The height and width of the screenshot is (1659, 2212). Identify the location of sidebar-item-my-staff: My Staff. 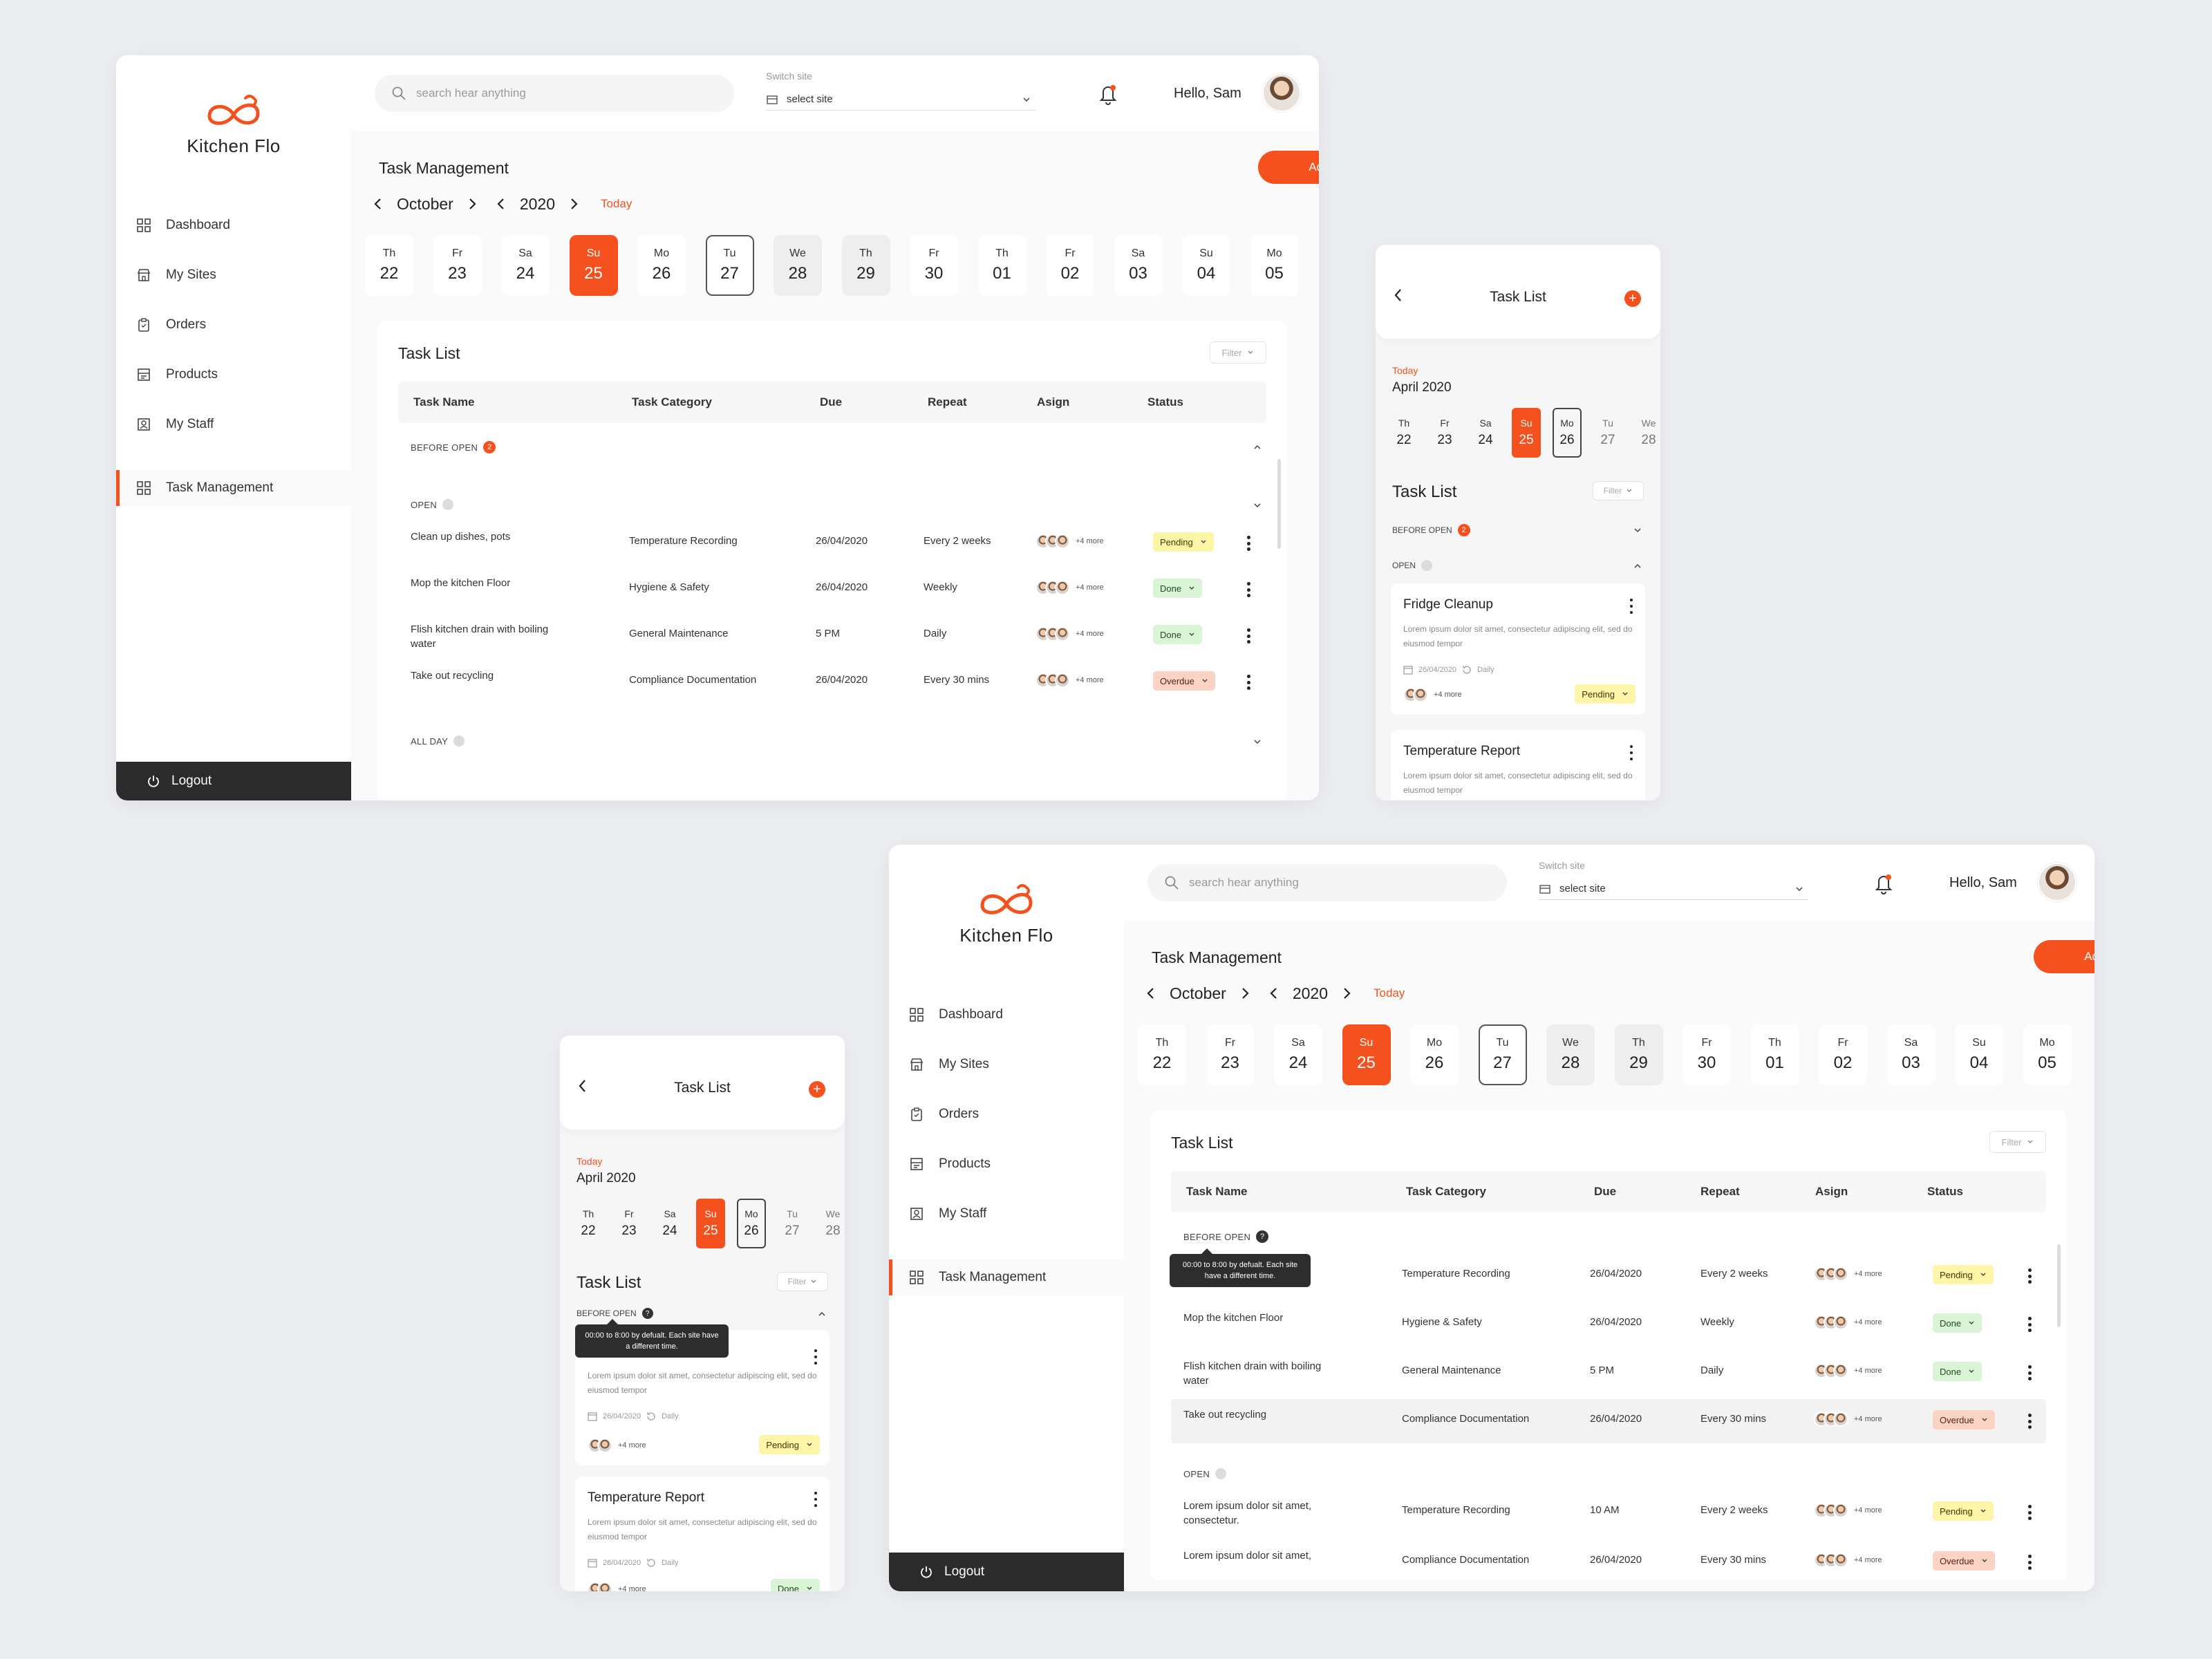
(1006, 1214).